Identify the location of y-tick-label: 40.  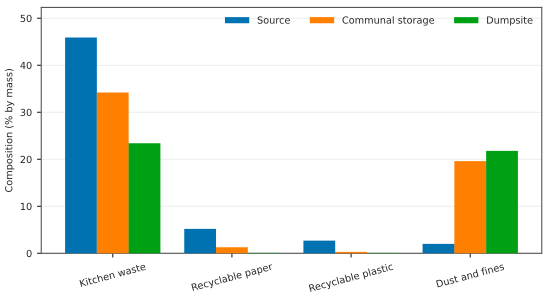
(26, 66).